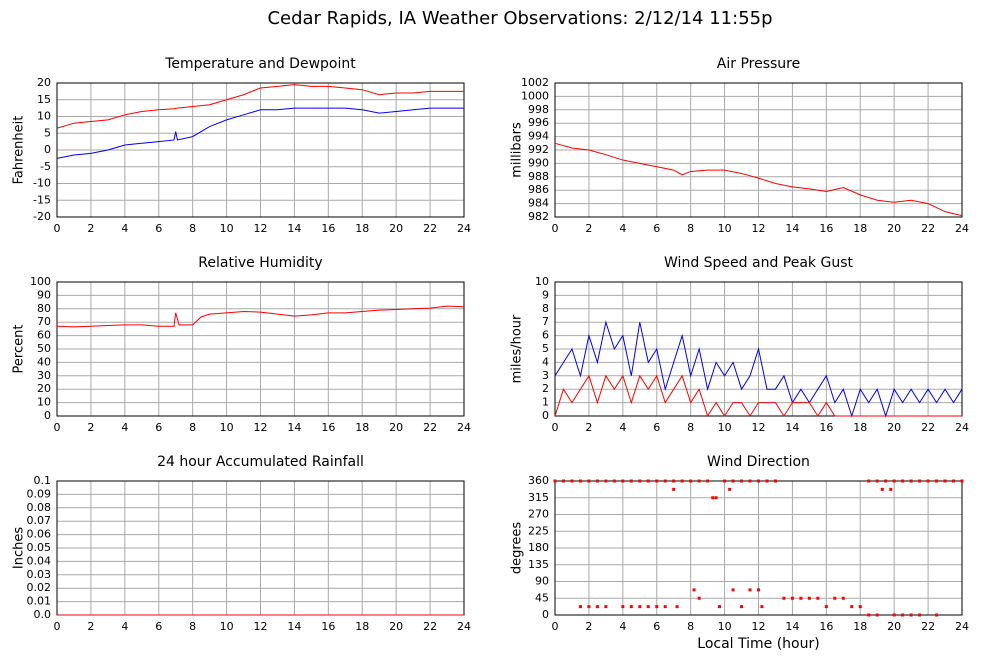 The height and width of the screenshot is (659, 999). What do you see at coordinates (19, 349) in the screenshot?
I see `y-axis-label: Percent` at bounding box center [19, 349].